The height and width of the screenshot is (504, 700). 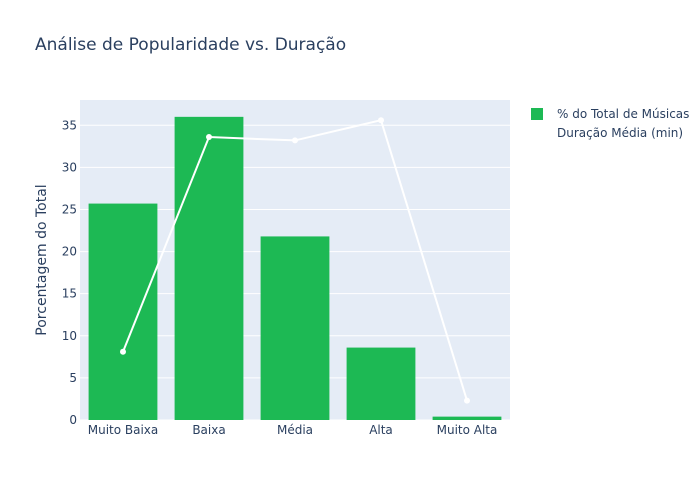 What do you see at coordinates (73, 378) in the screenshot?
I see `y-tick-label: 5` at bounding box center [73, 378].